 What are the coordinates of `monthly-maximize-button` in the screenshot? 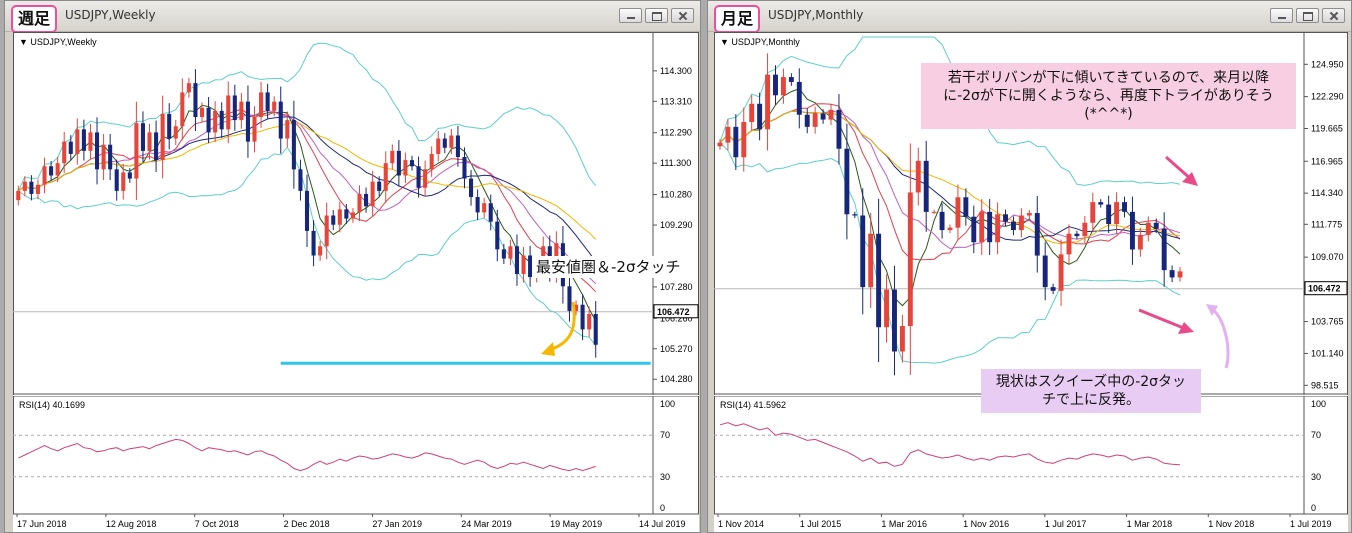 It's located at (1307, 15).